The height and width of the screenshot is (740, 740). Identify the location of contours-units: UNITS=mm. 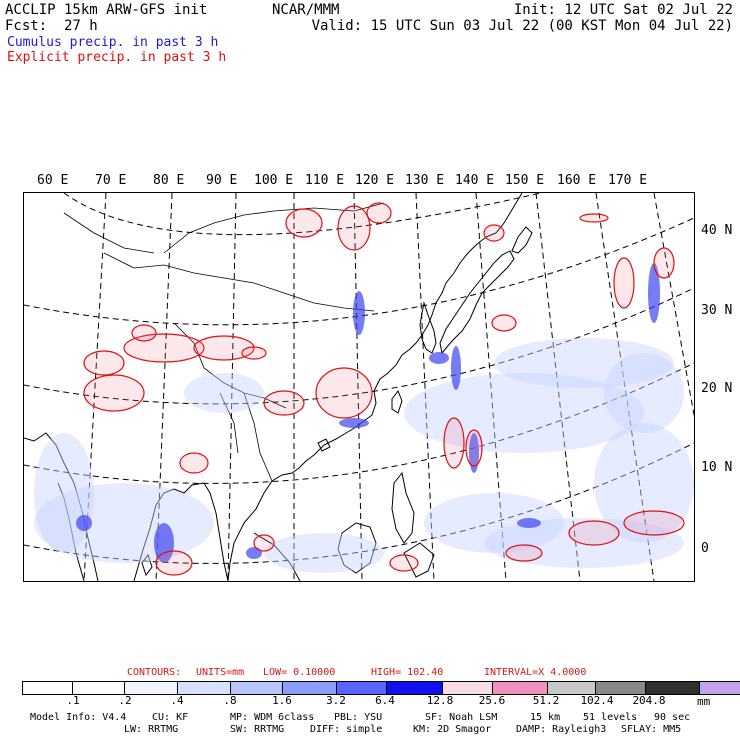
(220, 672).